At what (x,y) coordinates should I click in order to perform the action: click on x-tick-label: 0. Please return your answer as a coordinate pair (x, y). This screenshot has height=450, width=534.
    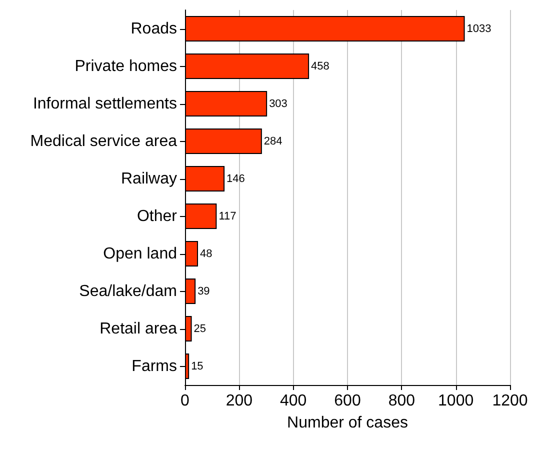
    Looking at the image, I should click on (185, 401).